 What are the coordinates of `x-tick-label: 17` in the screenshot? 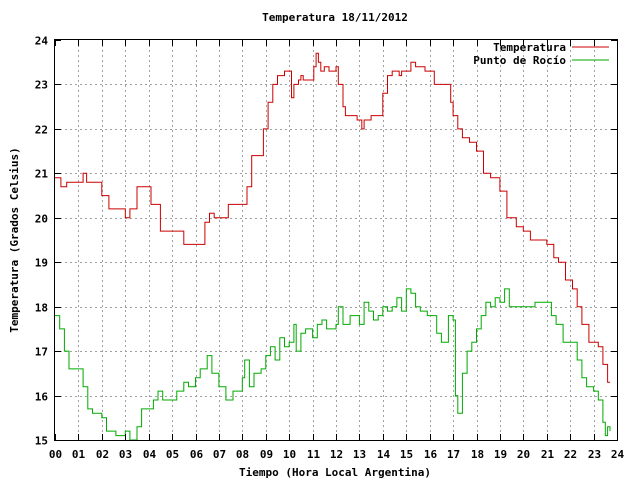 It's located at (453, 454).